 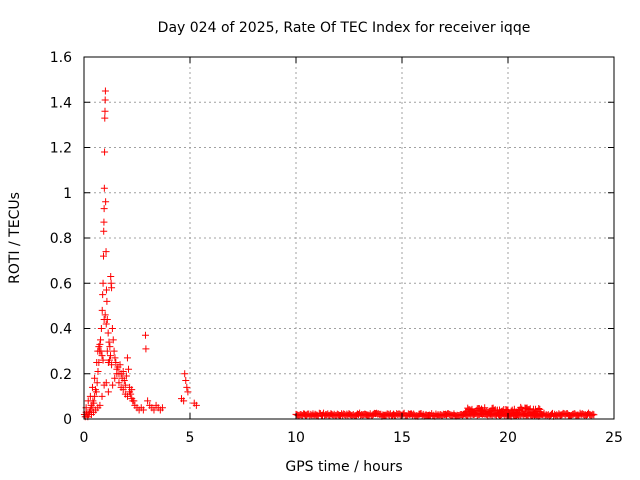 What do you see at coordinates (61, 239) in the screenshot?
I see `y-tick-label: 0.8` at bounding box center [61, 239].